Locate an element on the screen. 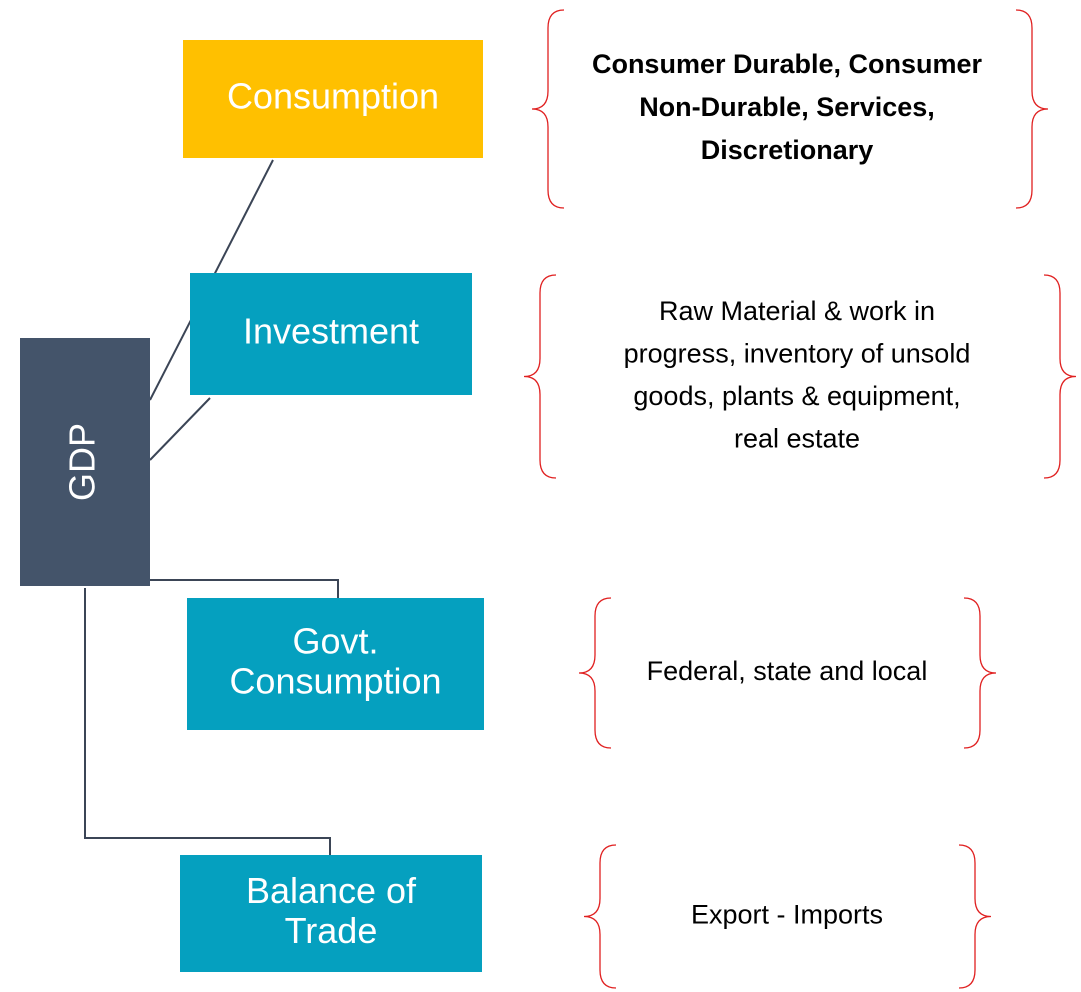 The width and height of the screenshot is (1081, 992). gdp-box is located at coordinates (85, 462).